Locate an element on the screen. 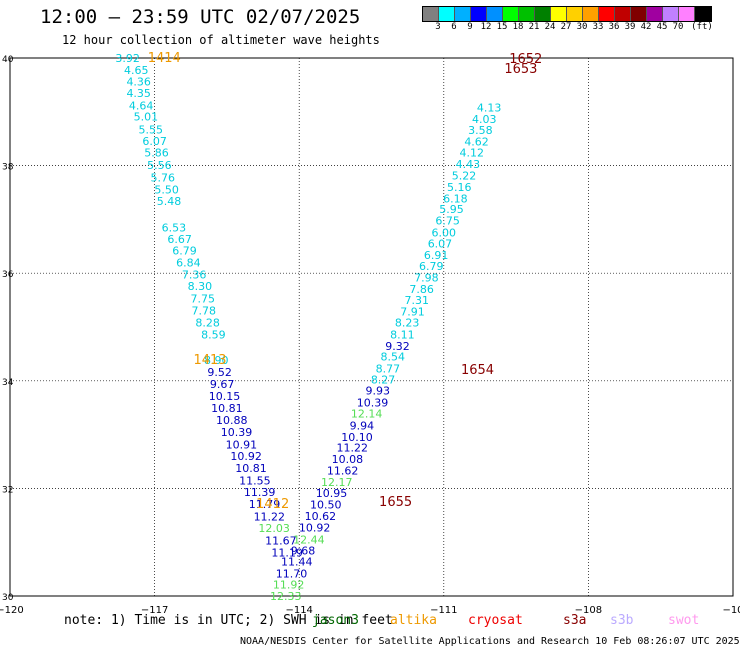 Image resolution: width=740 pixels, height=650 pixels. lat-tick-label: 32 is located at coordinates (7, 490).